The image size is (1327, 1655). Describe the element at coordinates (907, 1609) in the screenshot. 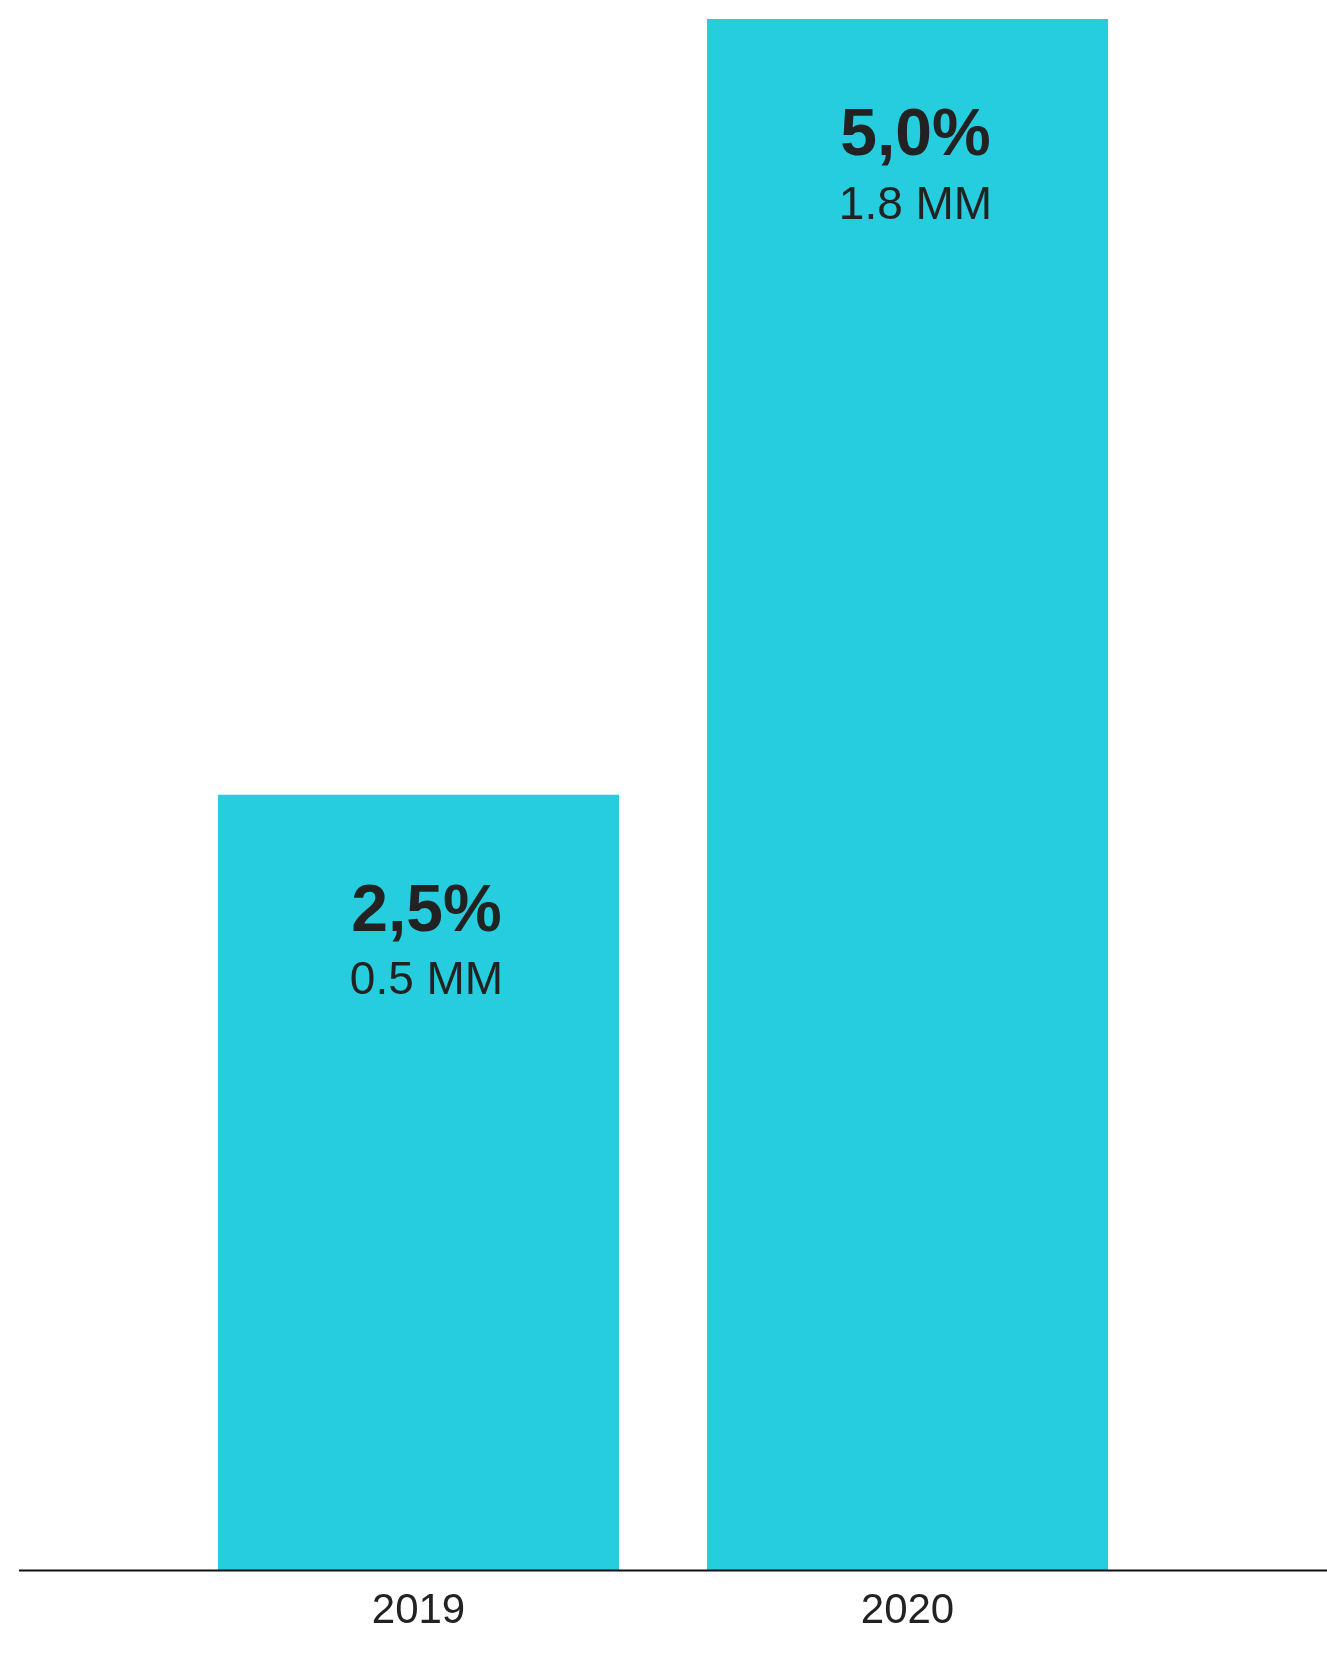

I see `x-tick-label: 2020` at that location.